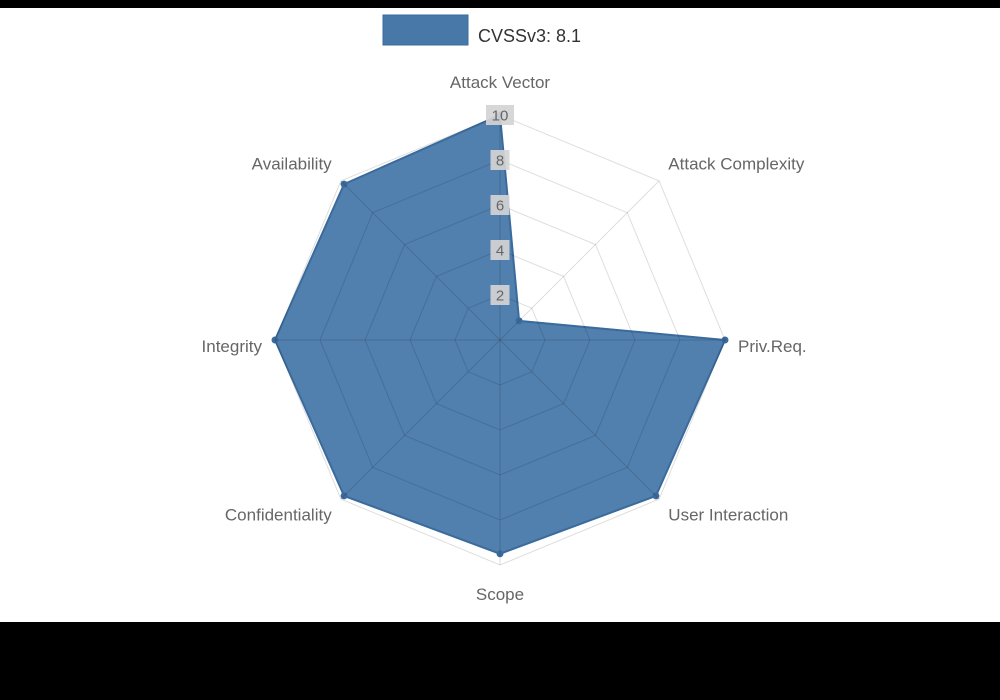  I want to click on legend-swatch, so click(425, 30).